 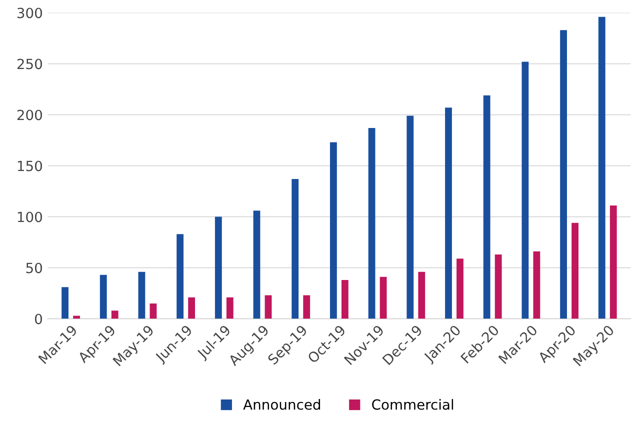 I want to click on legend-label: Announced, so click(x=281, y=404).